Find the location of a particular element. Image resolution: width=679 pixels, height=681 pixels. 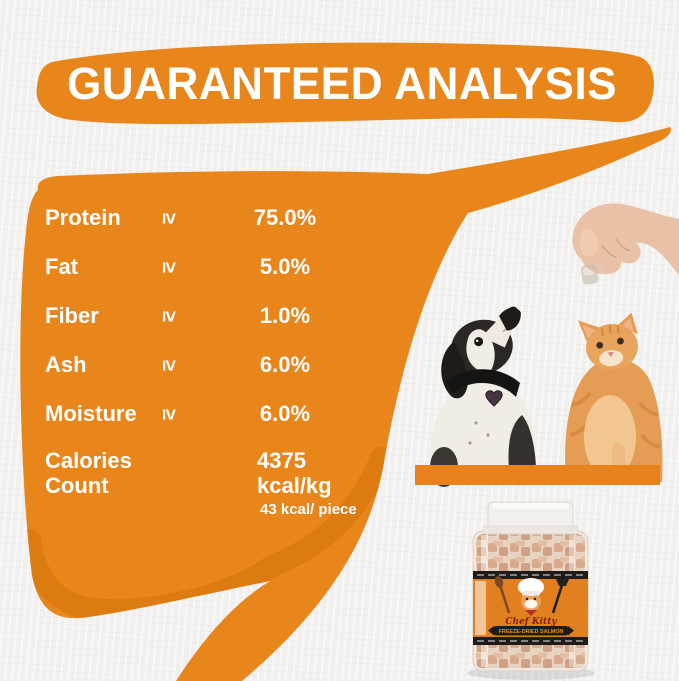

product-name-text: FREEZE-DRIED SALMON is located at coordinates (531, 632).